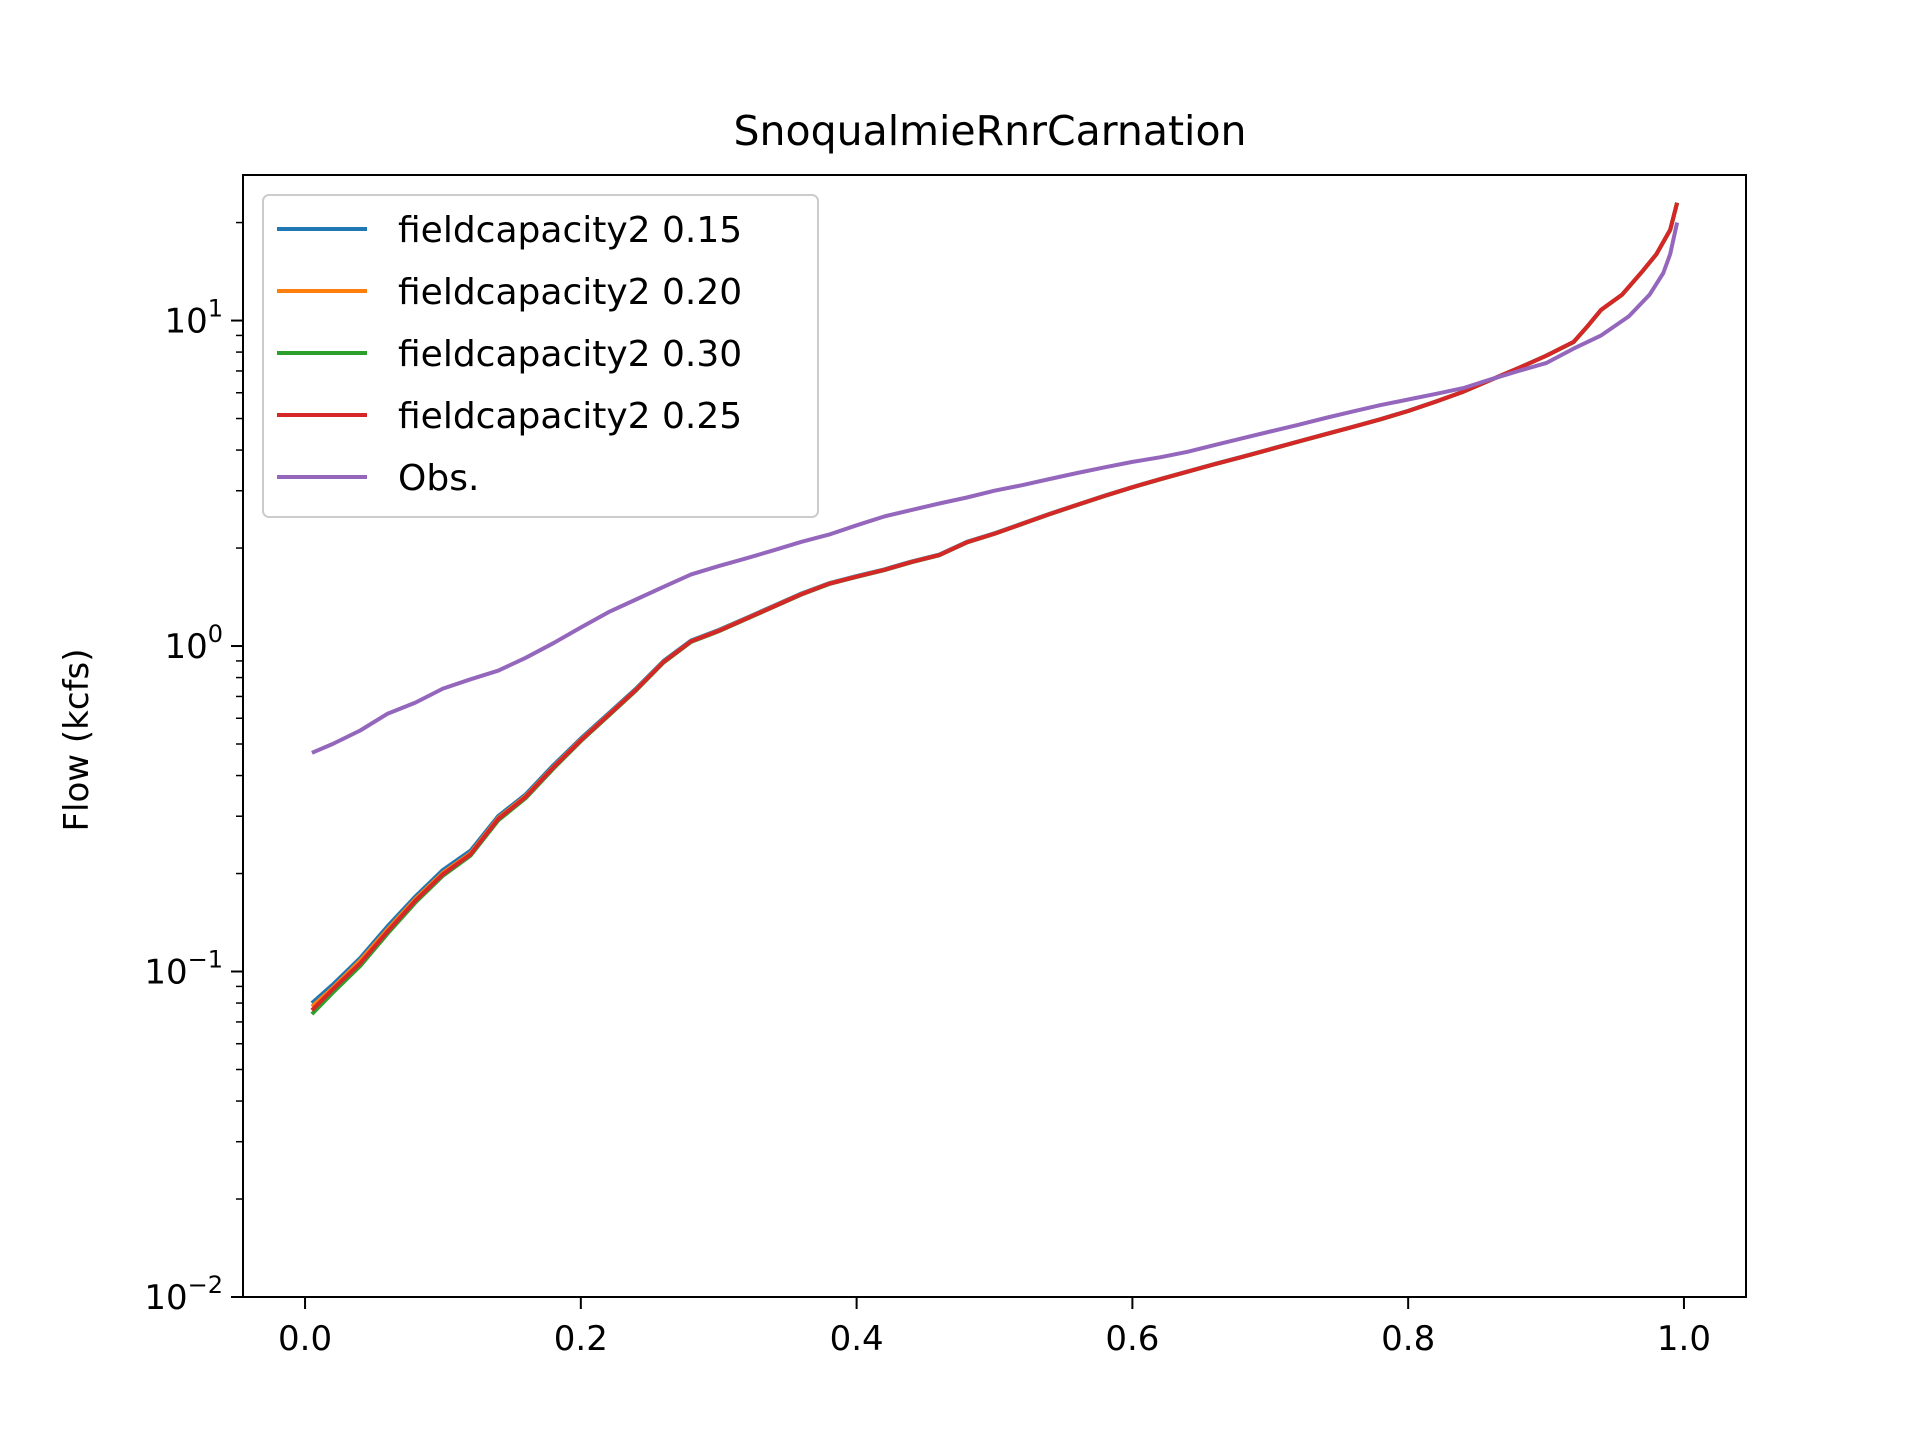 The image size is (1920, 1440). What do you see at coordinates (77, 739) in the screenshot?
I see `y-axis-label: Flow (kcfs)` at bounding box center [77, 739].